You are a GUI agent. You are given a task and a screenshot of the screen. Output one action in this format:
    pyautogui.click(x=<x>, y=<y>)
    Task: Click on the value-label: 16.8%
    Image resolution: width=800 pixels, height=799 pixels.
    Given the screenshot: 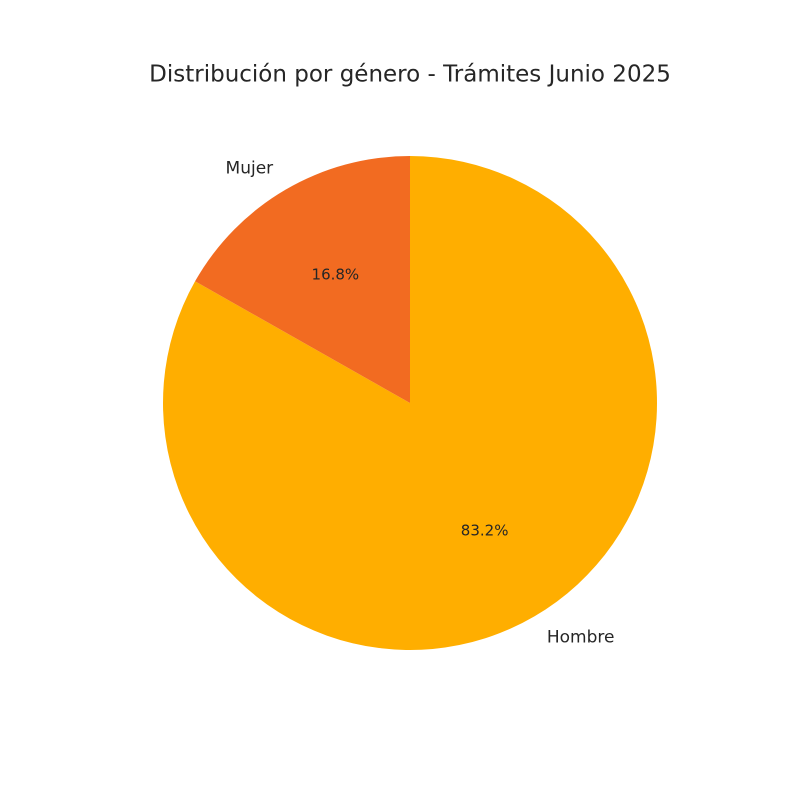 What is the action you would take?
    pyautogui.click(x=336, y=274)
    